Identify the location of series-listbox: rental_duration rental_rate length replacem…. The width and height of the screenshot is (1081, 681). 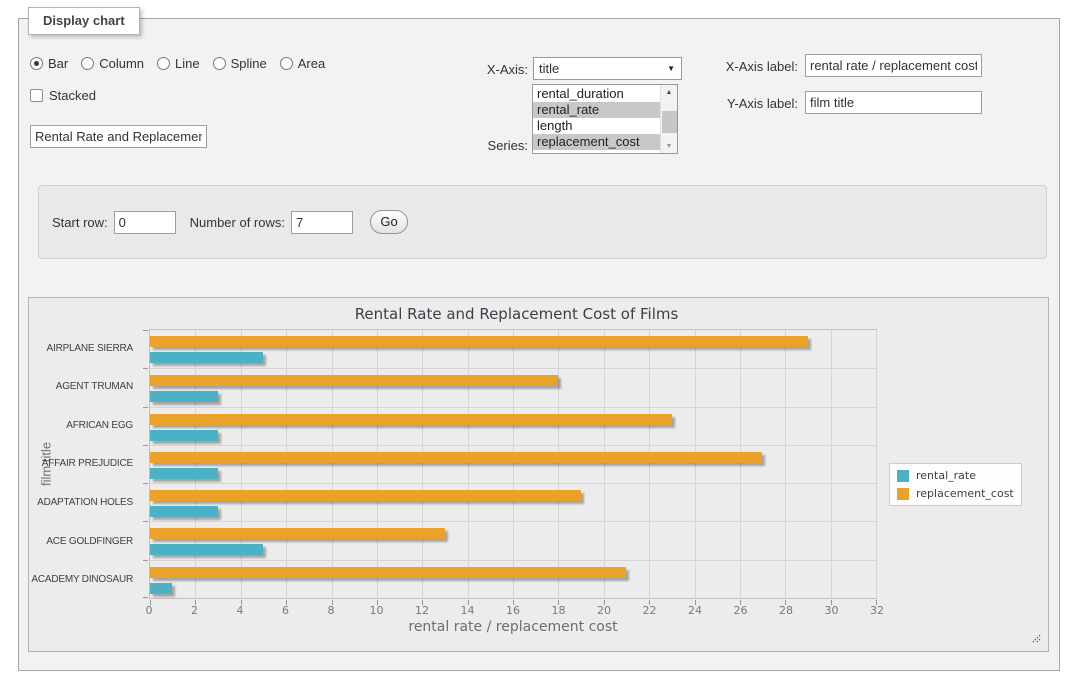
(605, 119).